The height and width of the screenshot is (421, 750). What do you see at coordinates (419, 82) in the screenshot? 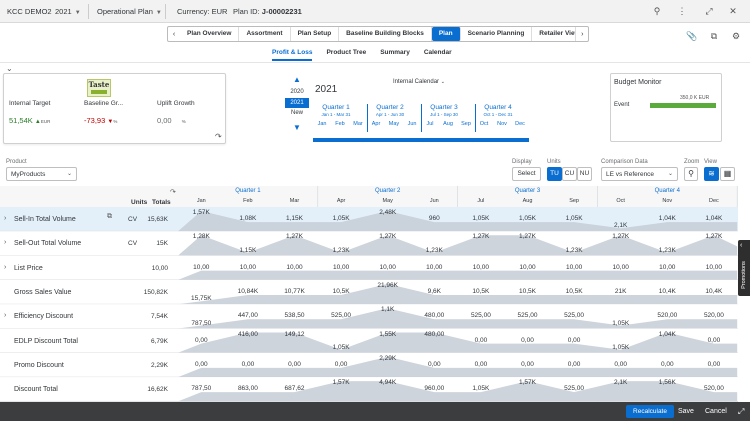
I see `calendar-type: Internal Calendar ⌄` at bounding box center [419, 82].